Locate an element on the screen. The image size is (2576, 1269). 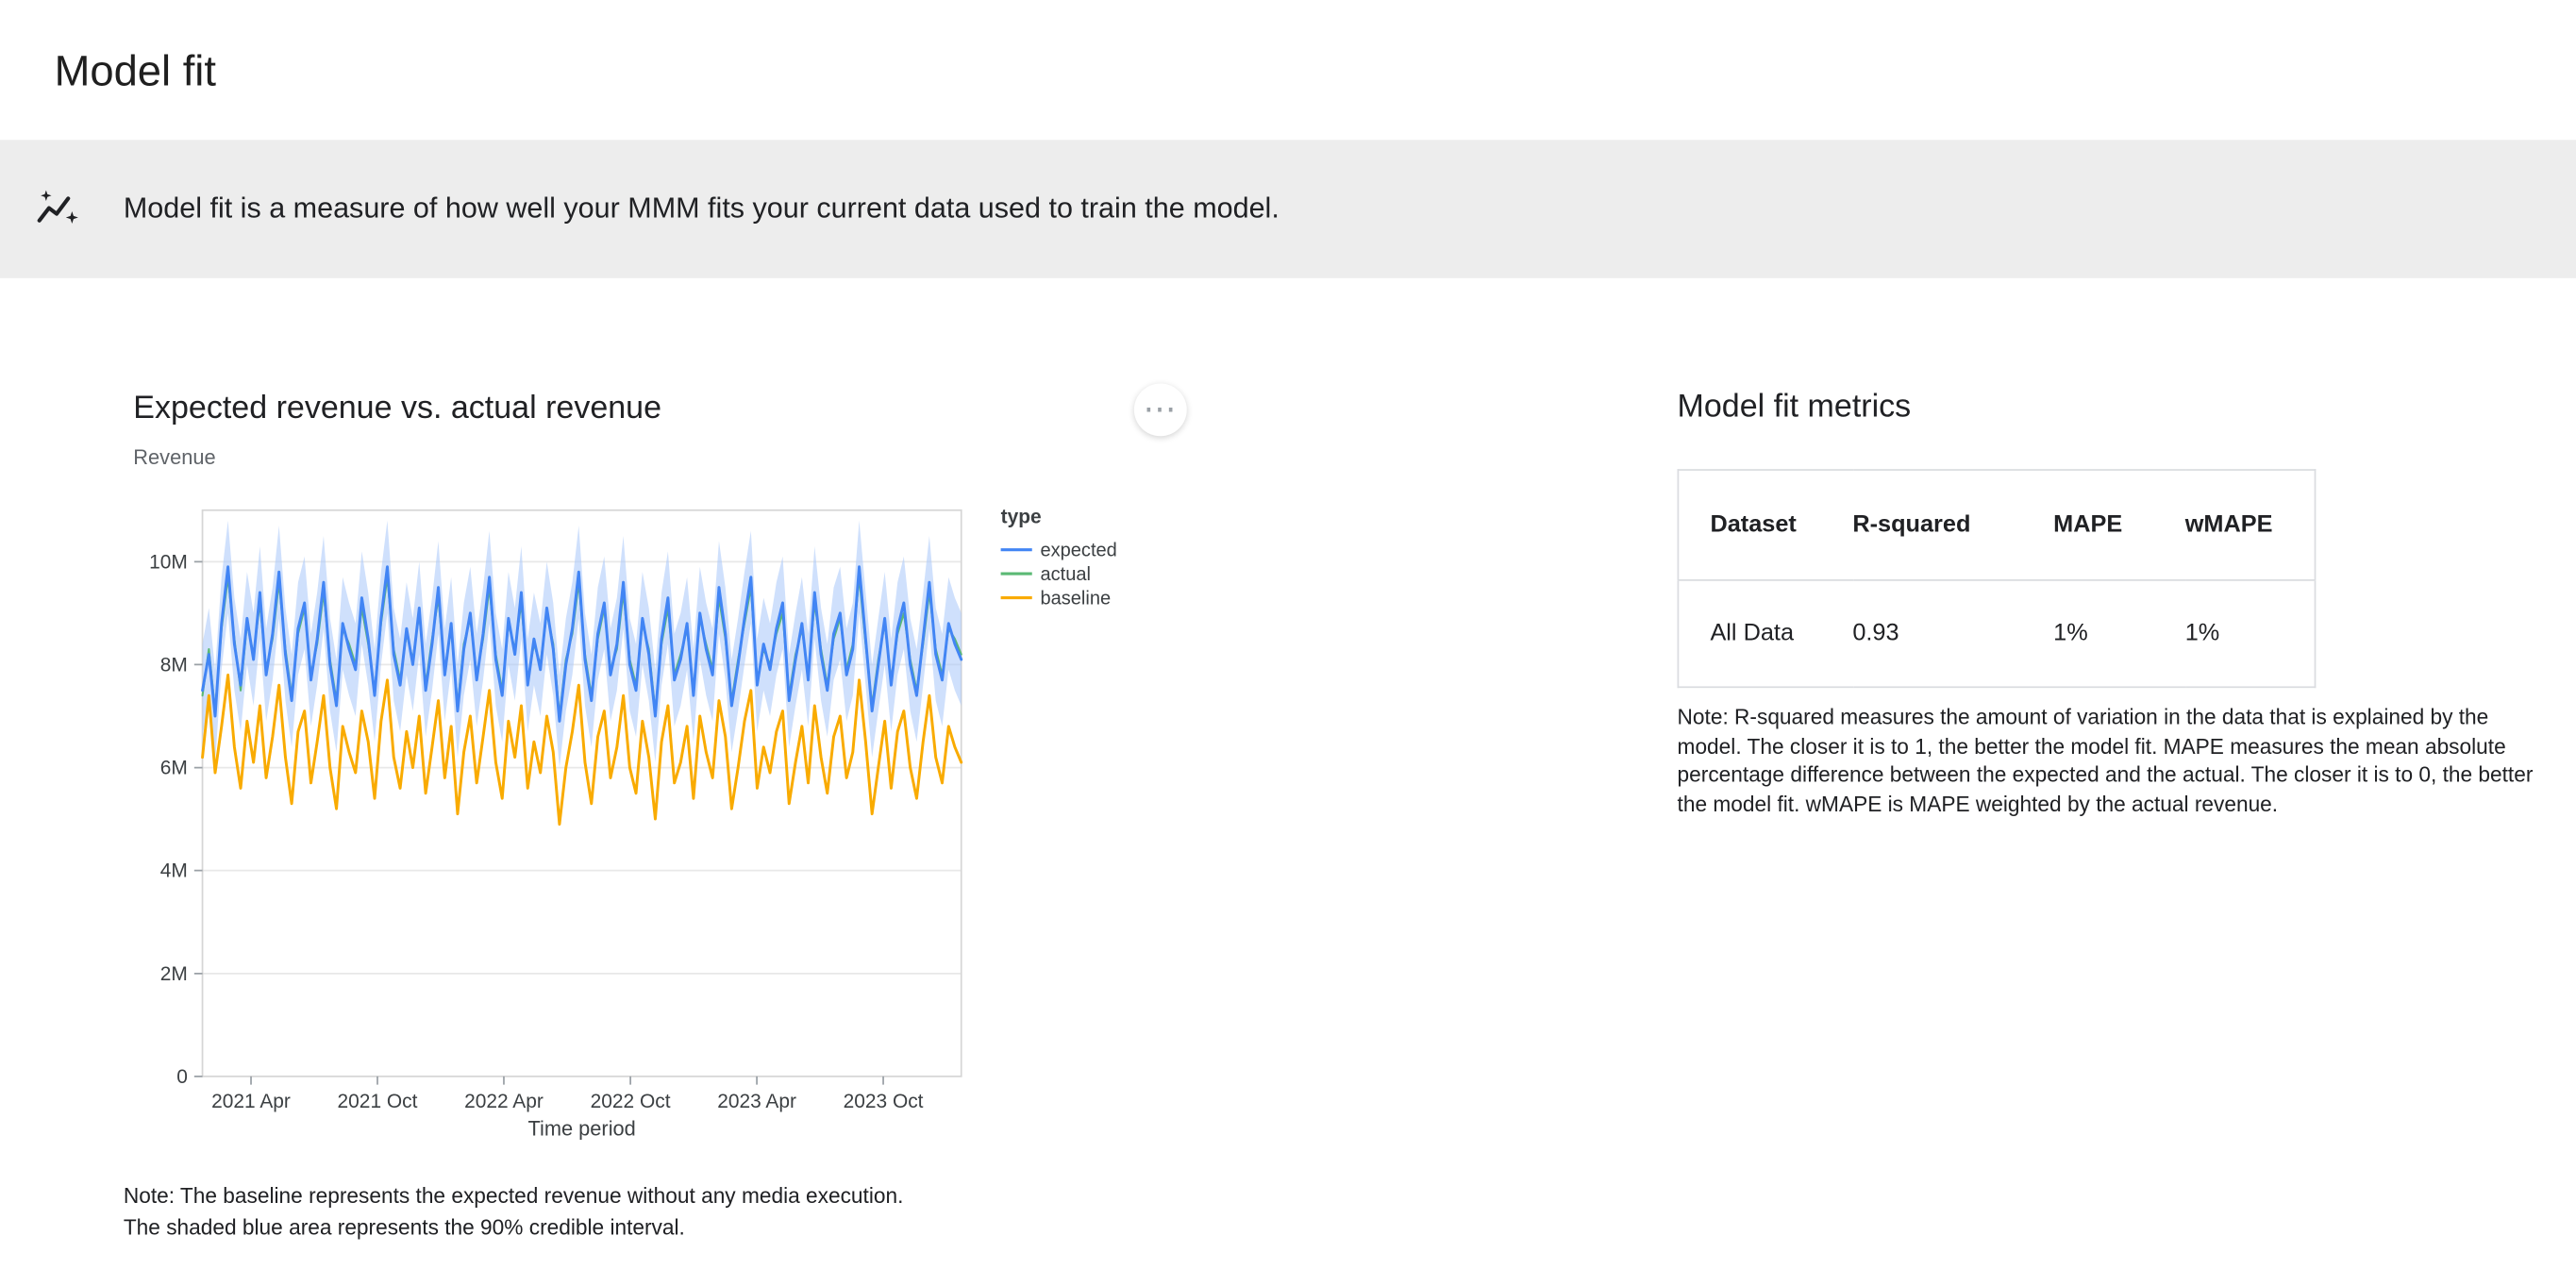
metrics-title: Model fit metrics is located at coordinates (1794, 407).